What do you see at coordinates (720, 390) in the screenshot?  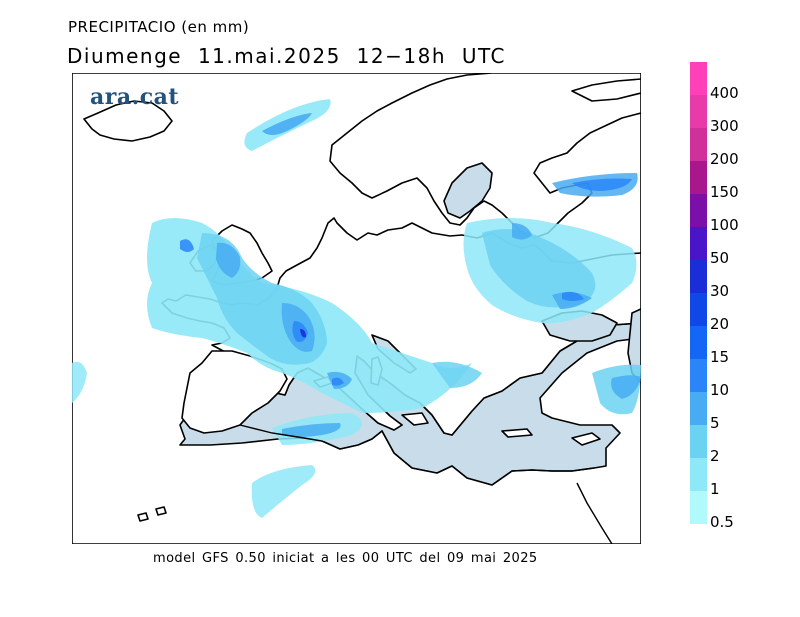 I see `legend-label: 10` at bounding box center [720, 390].